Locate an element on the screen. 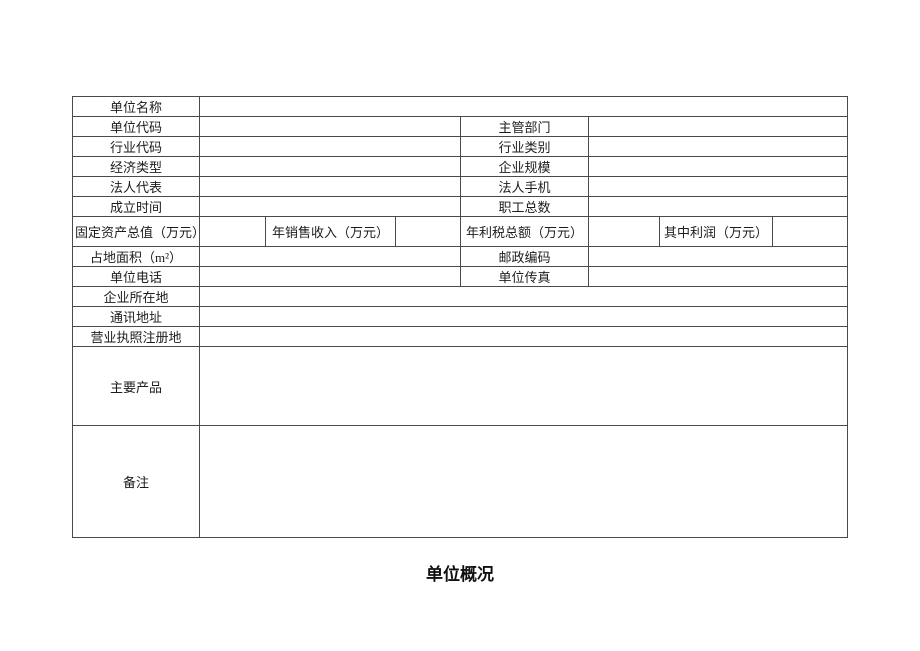 The height and width of the screenshot is (651, 920). field-unit-code is located at coordinates (330, 126).